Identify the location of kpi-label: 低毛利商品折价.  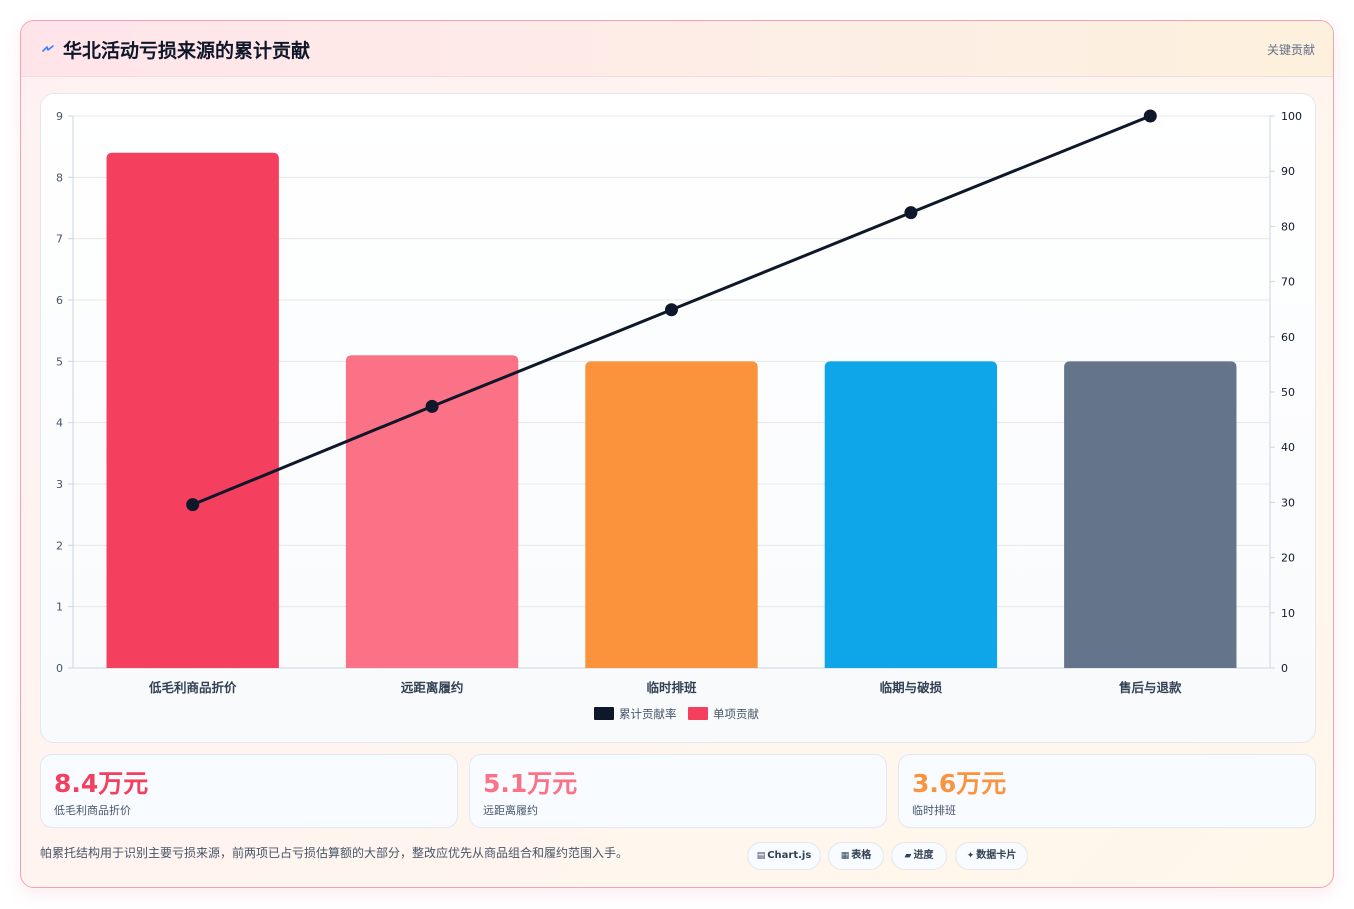
(92, 810).